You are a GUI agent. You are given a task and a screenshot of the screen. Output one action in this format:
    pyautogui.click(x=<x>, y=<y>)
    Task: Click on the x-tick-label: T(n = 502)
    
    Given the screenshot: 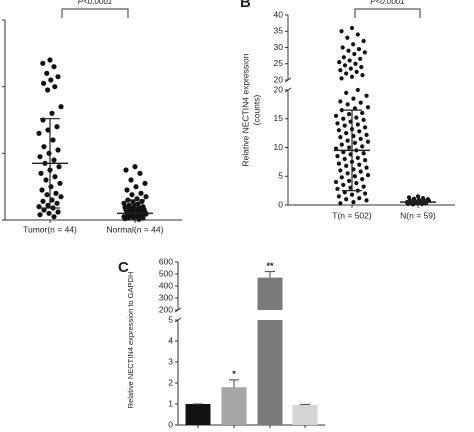 What is the action you would take?
    pyautogui.click(x=352, y=215)
    